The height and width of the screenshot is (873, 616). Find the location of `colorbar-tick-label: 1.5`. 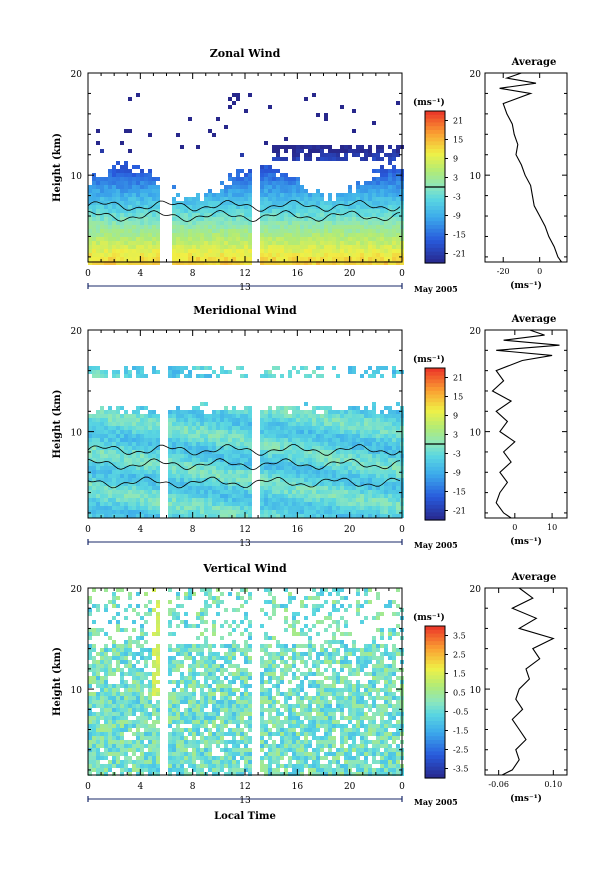

colorbar-tick-label: 1.5 is located at coordinates (459, 674).